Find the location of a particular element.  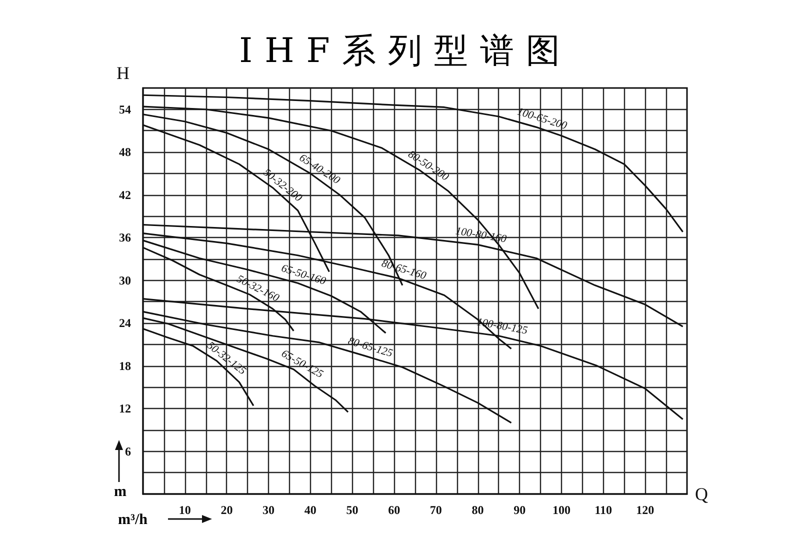

y-tick-label: 48 is located at coordinates (125, 152).